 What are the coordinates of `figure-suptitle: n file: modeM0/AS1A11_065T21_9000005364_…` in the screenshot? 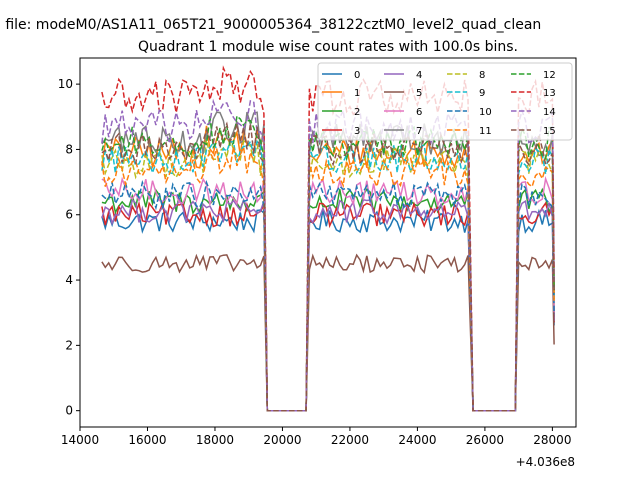 It's located at (270, 25).